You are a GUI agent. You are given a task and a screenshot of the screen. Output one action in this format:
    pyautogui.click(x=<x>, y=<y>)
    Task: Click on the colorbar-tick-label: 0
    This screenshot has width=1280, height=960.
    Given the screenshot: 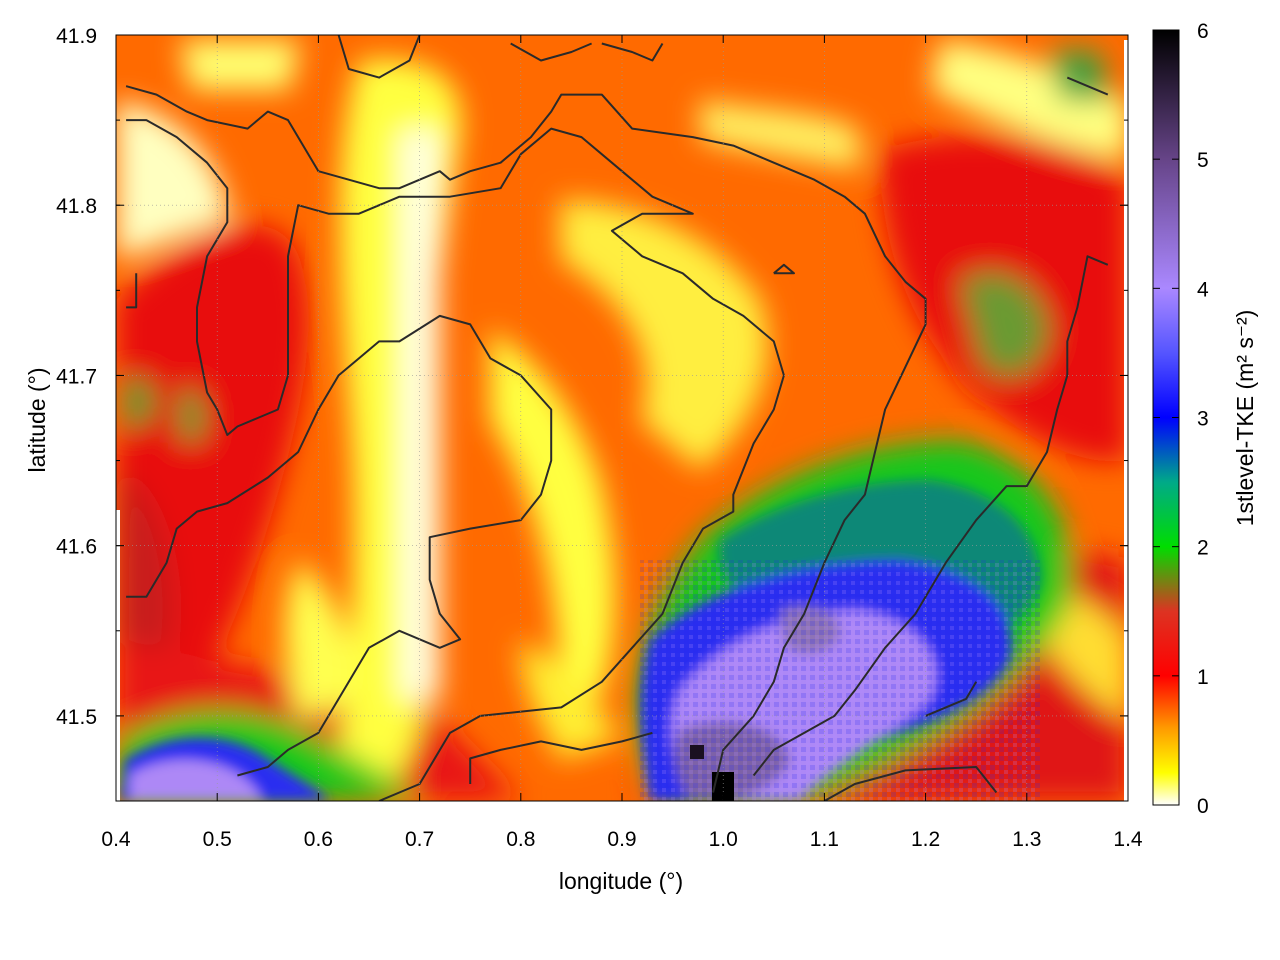 What is the action you would take?
    pyautogui.click(x=1203, y=806)
    